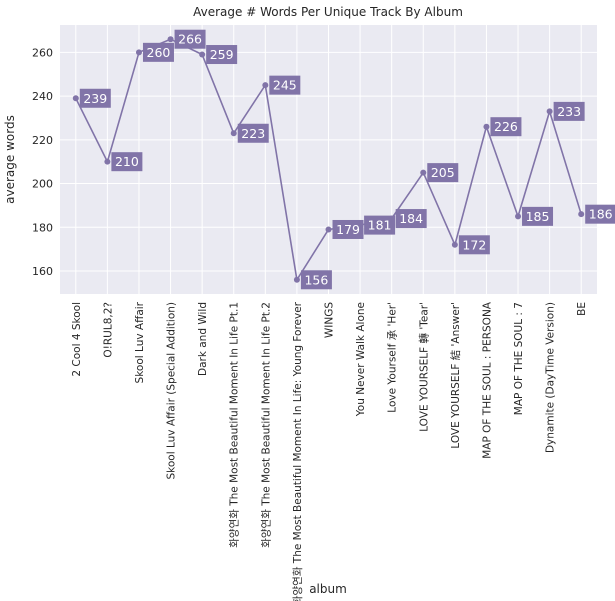 The width and height of the screenshot is (615, 601). Describe the element at coordinates (487, 380) in the screenshot. I see `x-tick-label: MAP OF THE SOUL : PERSONA` at that location.